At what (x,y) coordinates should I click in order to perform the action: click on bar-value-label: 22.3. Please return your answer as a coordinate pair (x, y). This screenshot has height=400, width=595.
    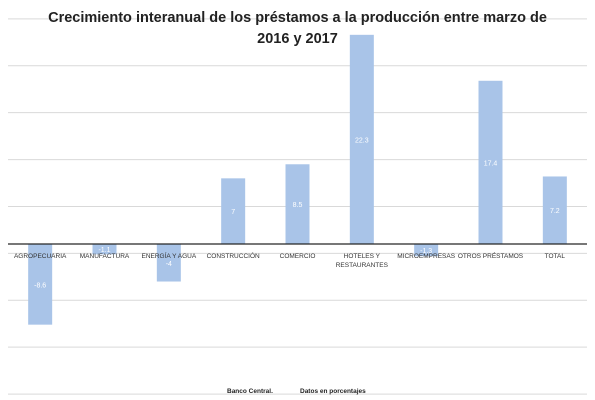
    Looking at the image, I should click on (362, 140).